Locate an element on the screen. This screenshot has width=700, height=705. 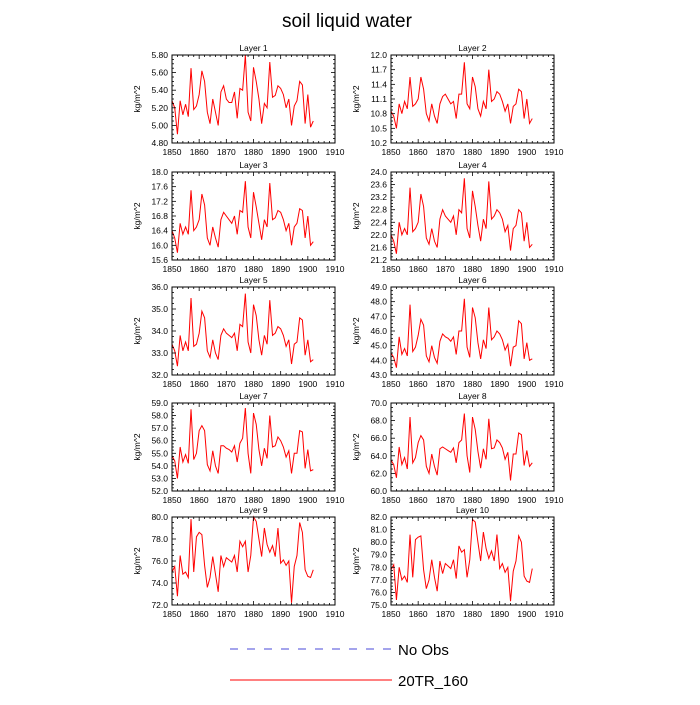
panel-title: Layer 4 is located at coordinates (472, 165).